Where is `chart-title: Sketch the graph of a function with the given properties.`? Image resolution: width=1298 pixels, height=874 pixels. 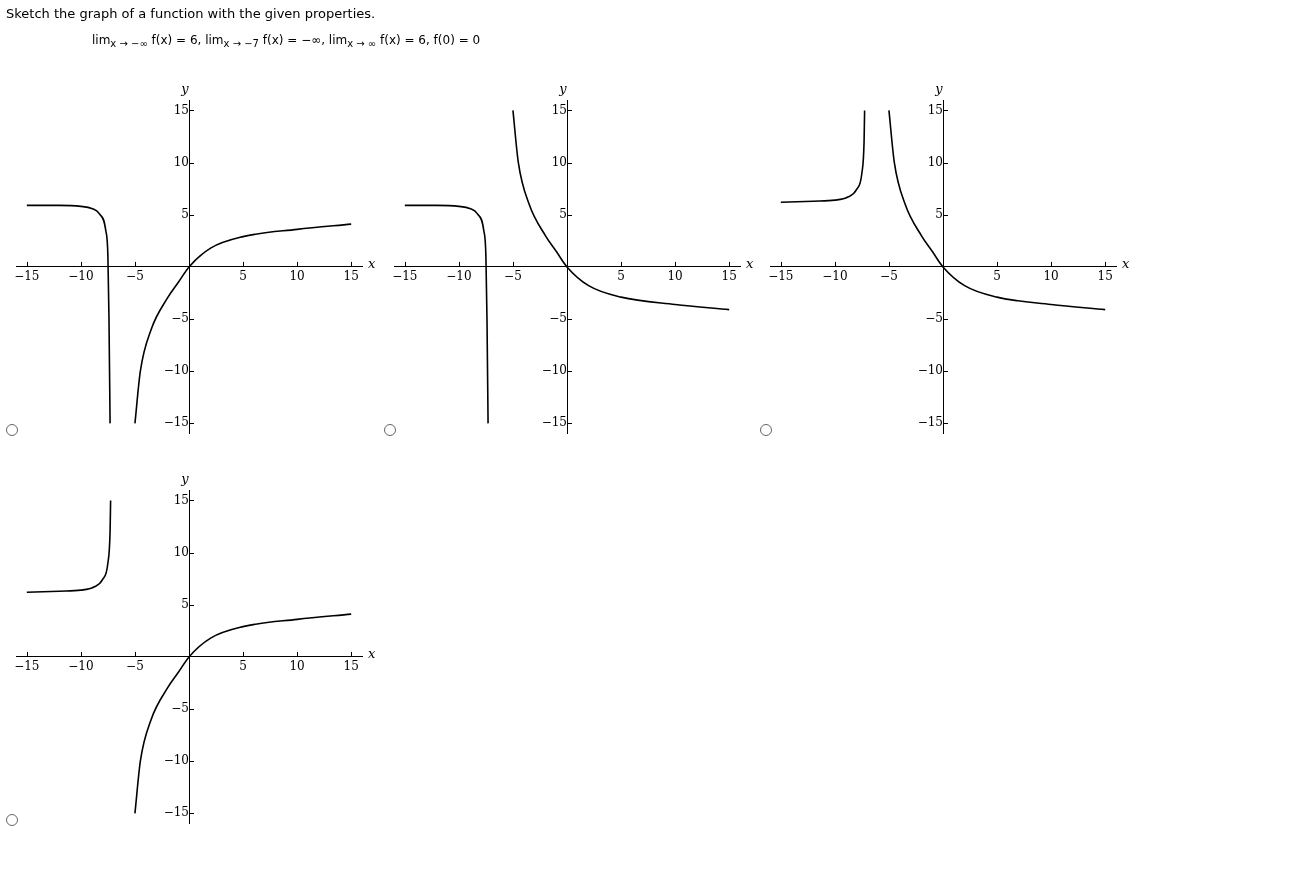 chart-title: Sketch the graph of a function with the given properties. is located at coordinates (191, 13).